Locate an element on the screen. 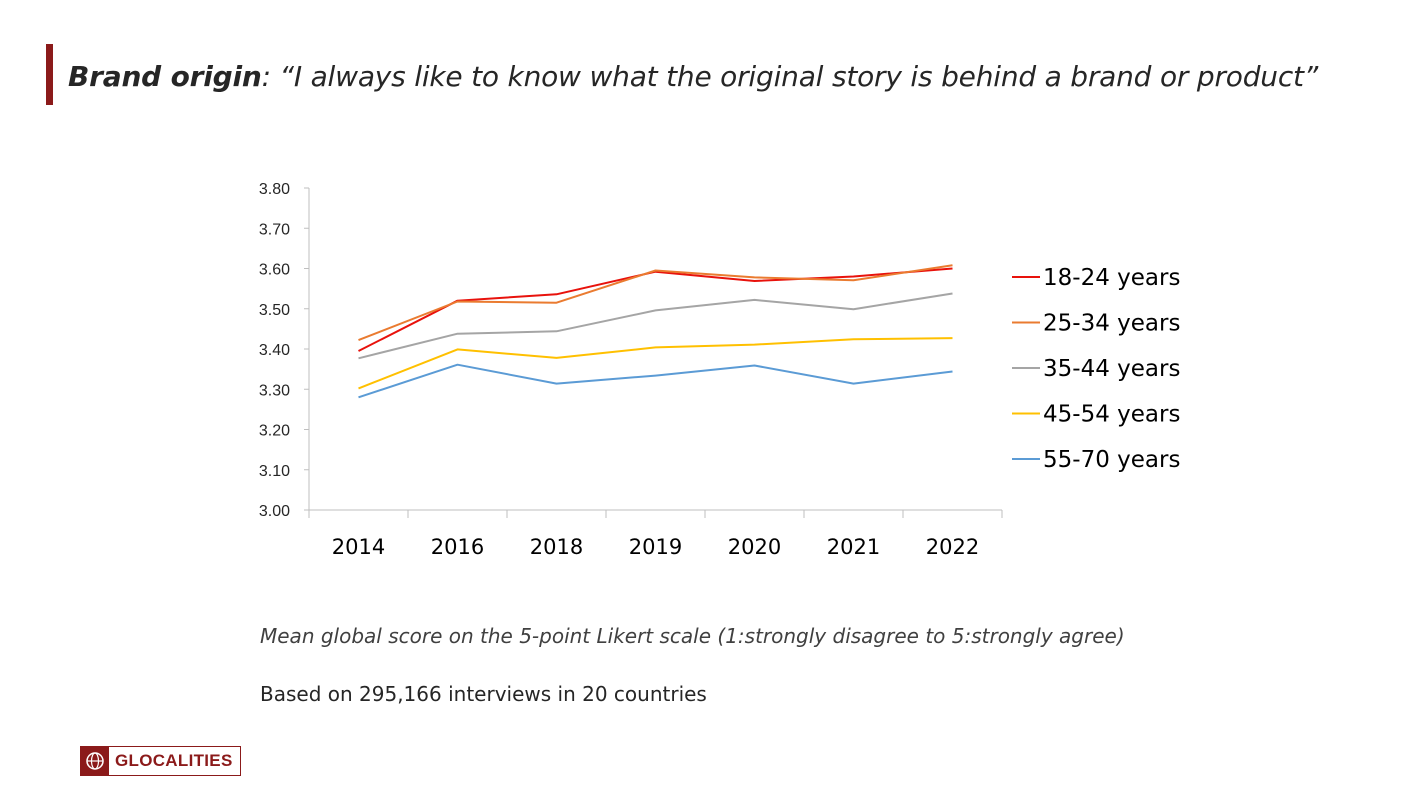 The width and height of the screenshot is (1404, 792). y-tick-label: 3.40 is located at coordinates (274, 350).